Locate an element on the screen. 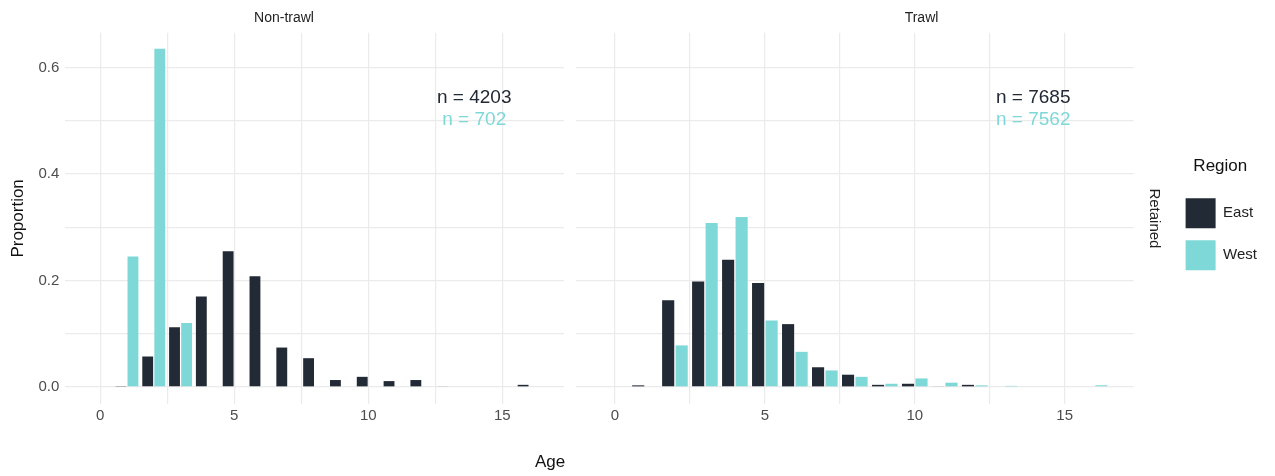 The height and width of the screenshot is (476, 1275). annotation: n = 702 is located at coordinates (474, 119).